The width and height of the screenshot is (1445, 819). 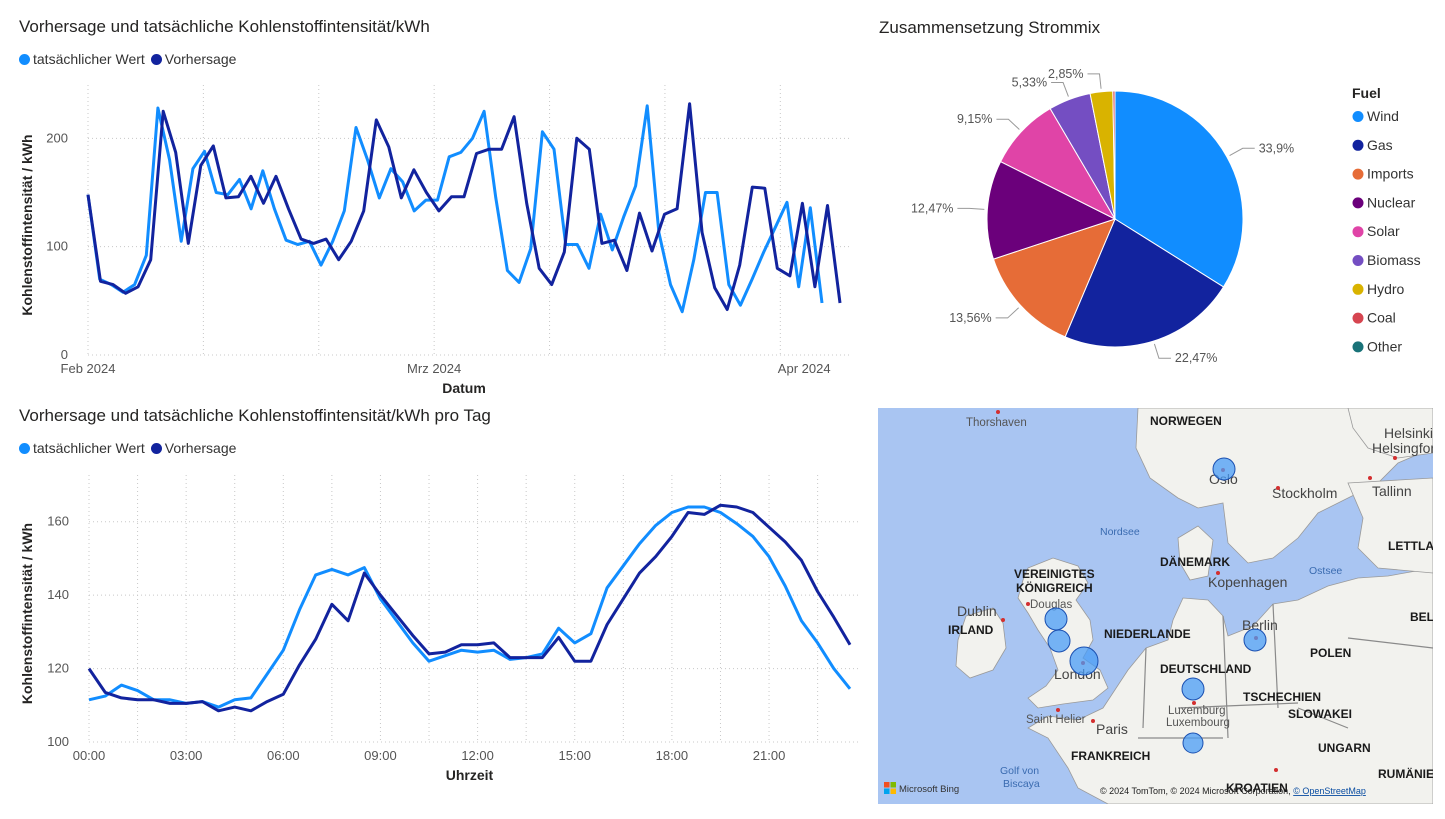 What do you see at coordinates (1390, 174) in the screenshot?
I see `pie-legend-label-imports: Imports` at bounding box center [1390, 174].